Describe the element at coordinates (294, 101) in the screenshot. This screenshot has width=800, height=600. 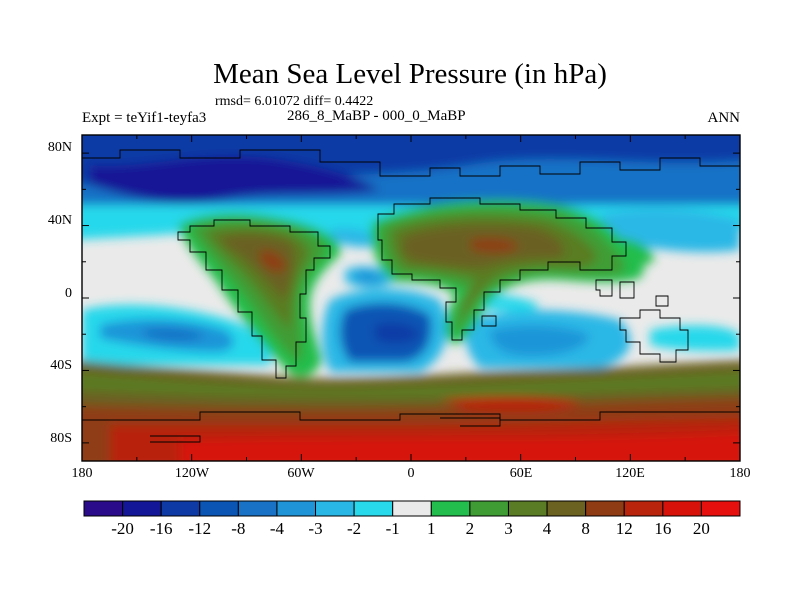
I see `stats-text: rmsd= 6.01072 diff= 0.4422` at that location.